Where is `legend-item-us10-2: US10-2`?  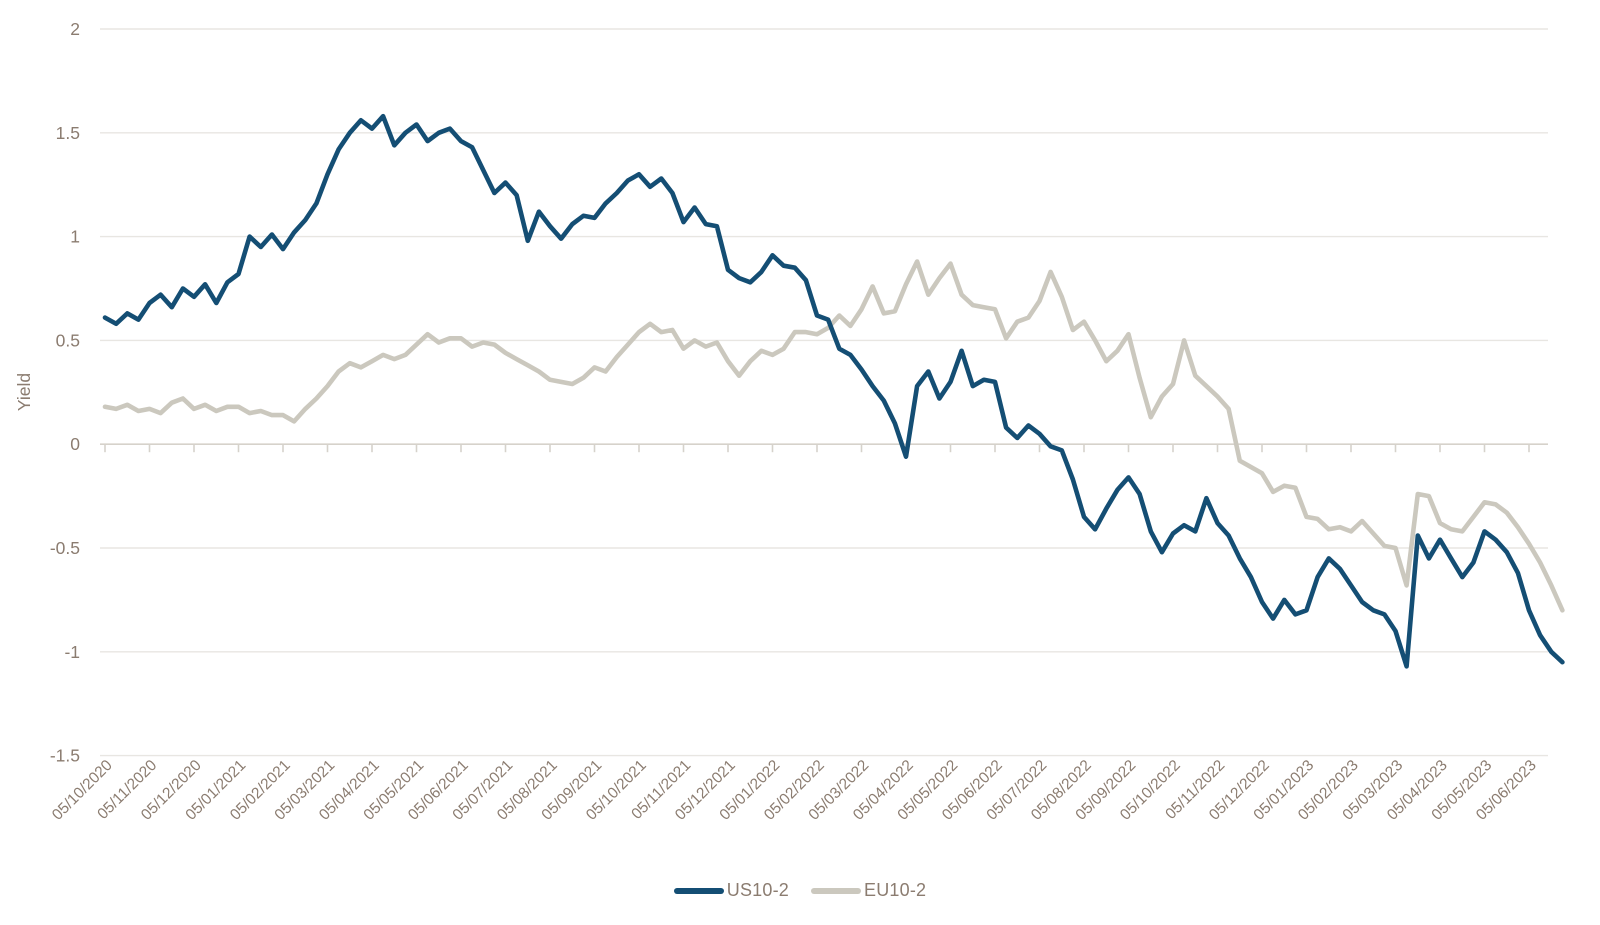
legend-item-us10-2: US10-2 is located at coordinates (731, 890).